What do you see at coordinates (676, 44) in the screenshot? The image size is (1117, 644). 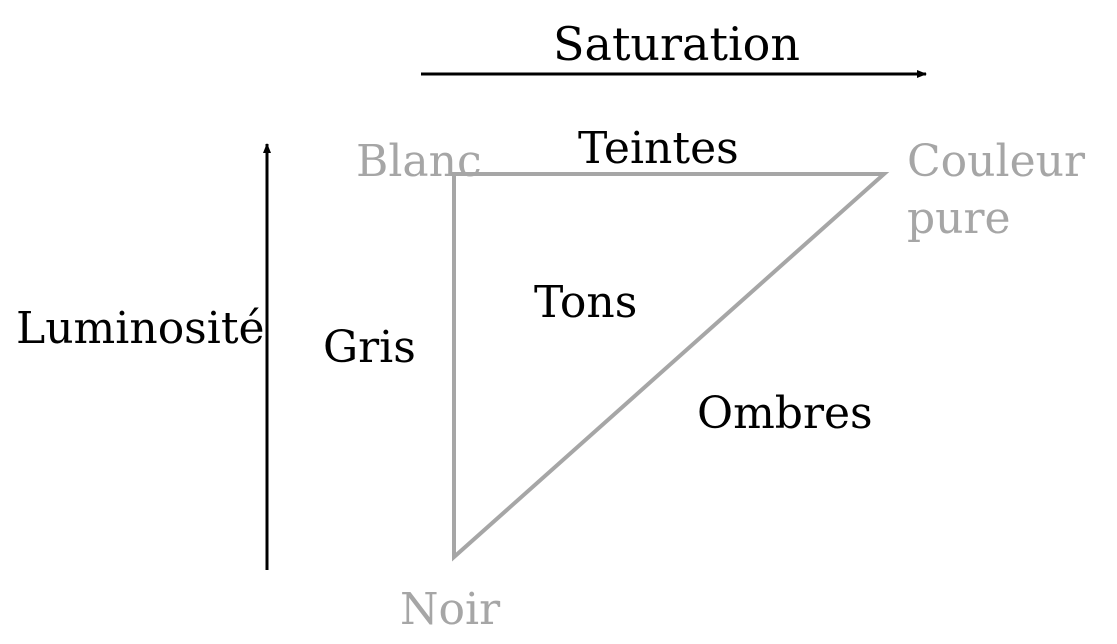 I see `saturation-axis-label: Saturation` at bounding box center [676, 44].